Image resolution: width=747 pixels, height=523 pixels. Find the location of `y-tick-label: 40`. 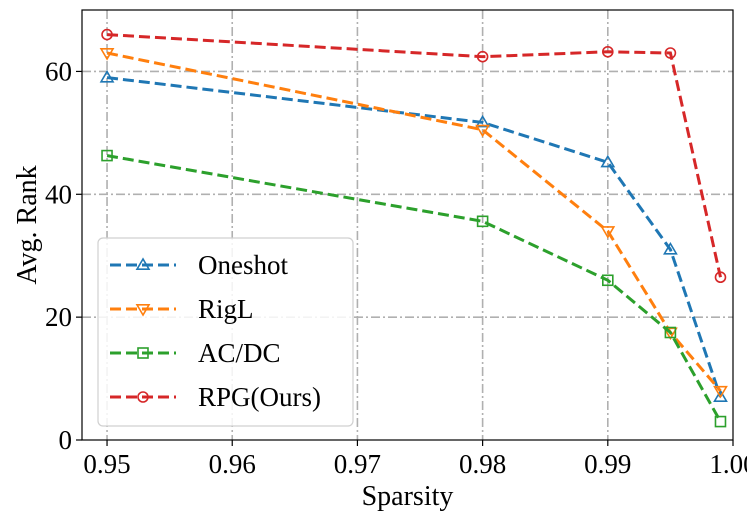

y-tick-label: 40 is located at coordinates (58, 194).